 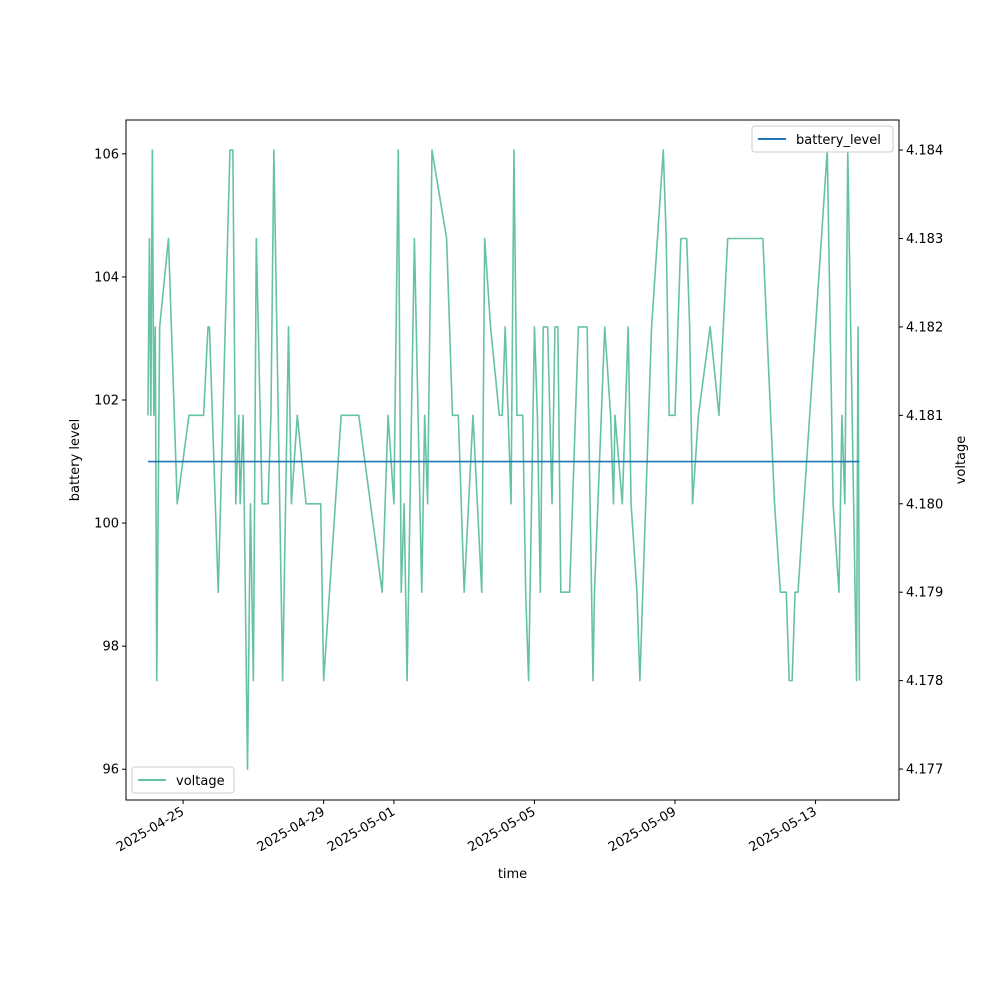 What do you see at coordinates (110, 647) in the screenshot?
I see `y-left-tick-label: 98` at bounding box center [110, 647].